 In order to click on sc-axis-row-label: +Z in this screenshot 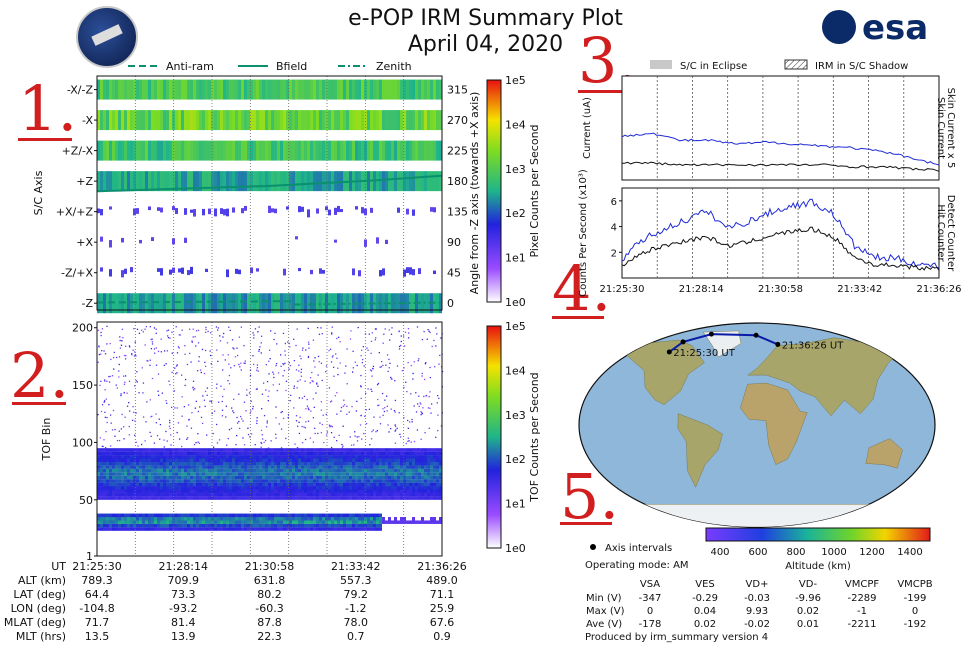, I will do `click(84, 181)`.